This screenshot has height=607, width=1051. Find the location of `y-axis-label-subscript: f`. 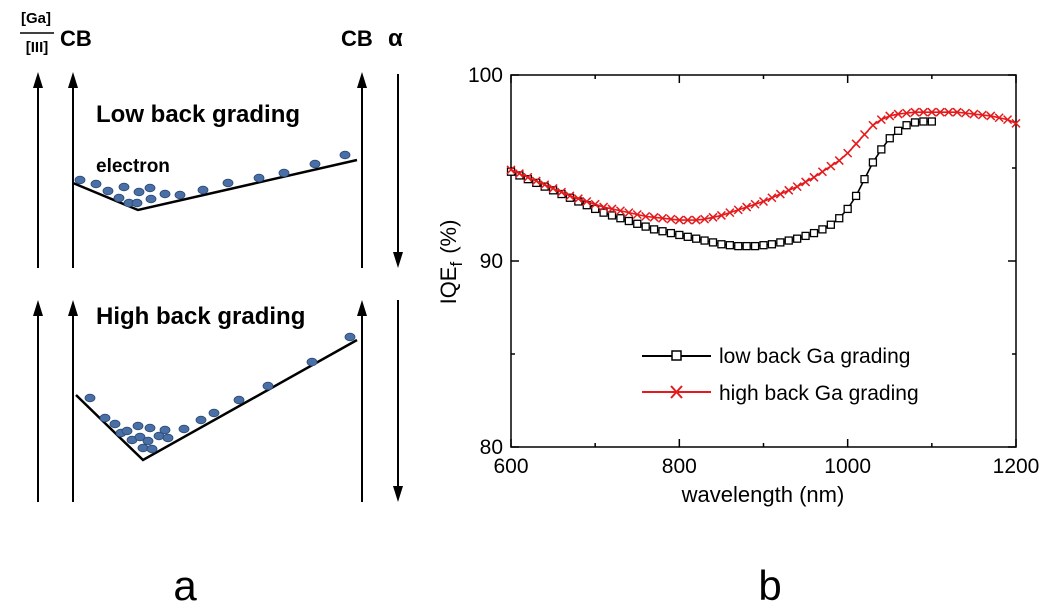

y-axis-label-subscript: f is located at coordinates (456, 264).